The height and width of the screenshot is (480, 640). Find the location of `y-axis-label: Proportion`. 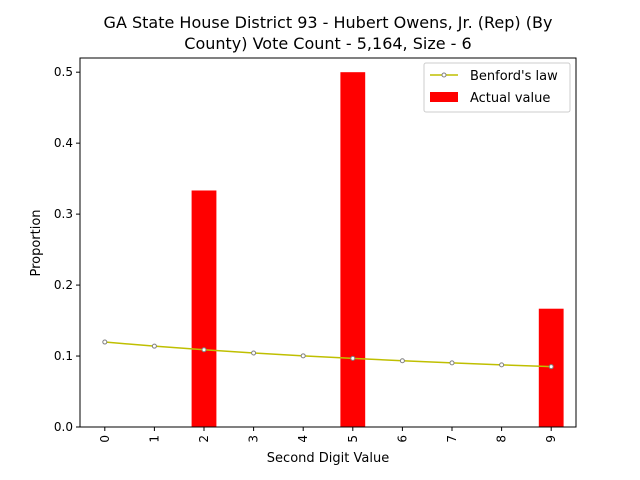

y-axis-label: Proportion is located at coordinates (36, 242).